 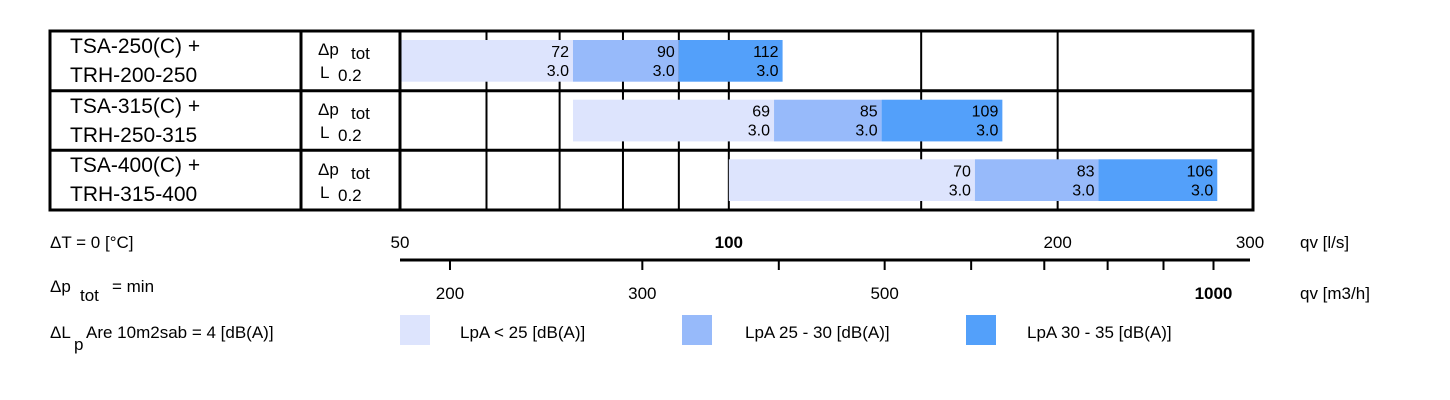 What do you see at coordinates (328, 169) in the screenshot?
I see `row-3-dp-label: Δp` at bounding box center [328, 169].